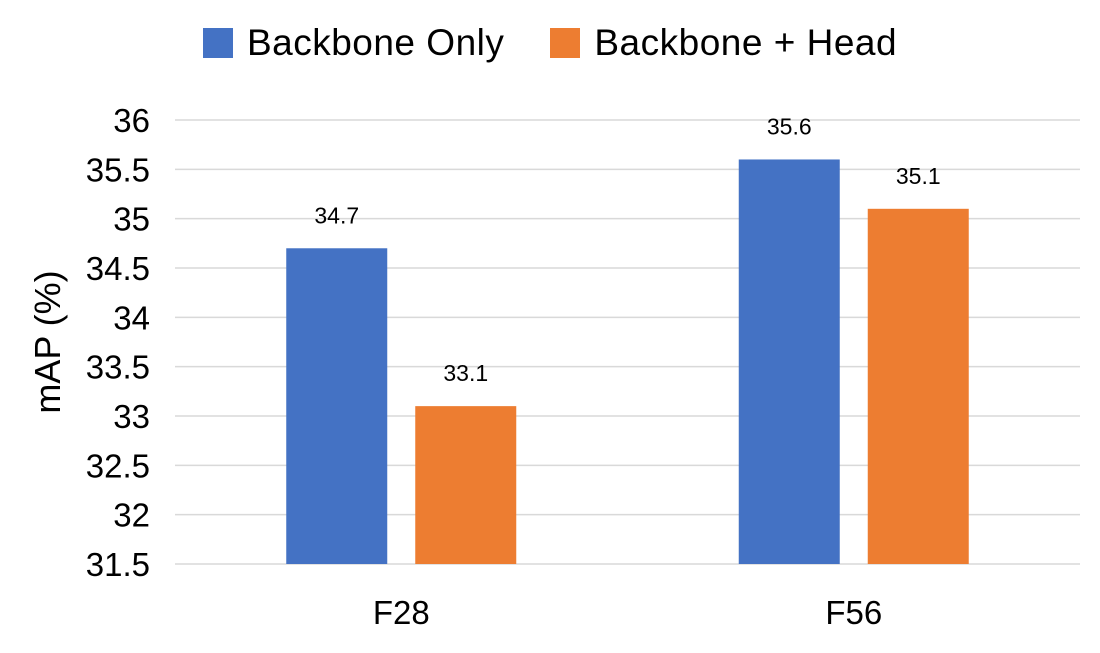 The height and width of the screenshot is (653, 1100). Describe the element at coordinates (118, 169) in the screenshot. I see `y-tick-label: 35.5` at that location.